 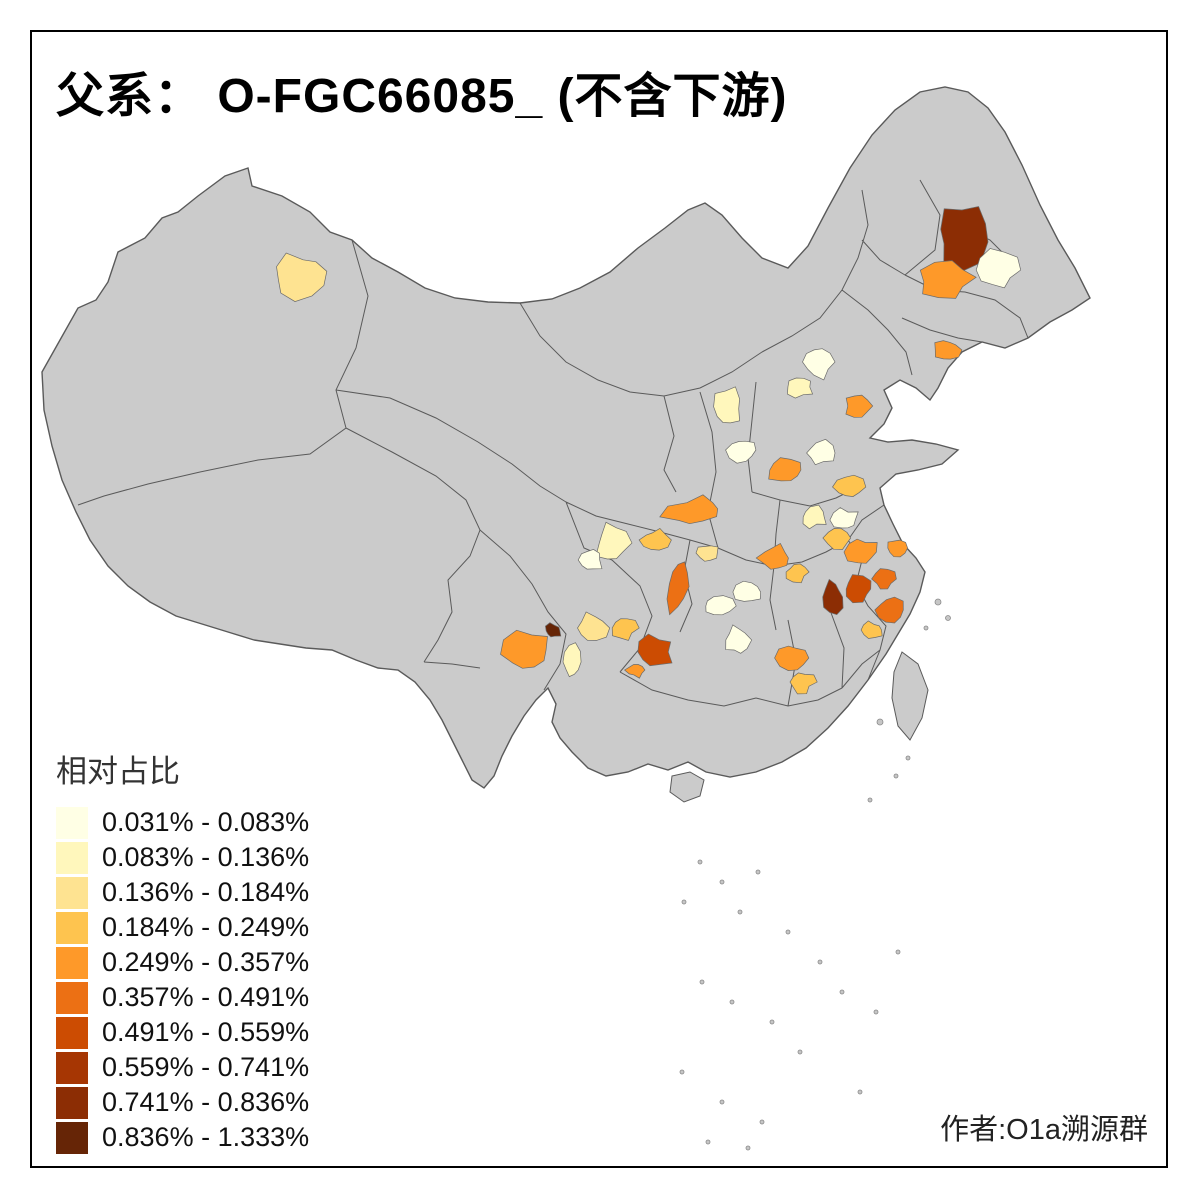 I want to click on author-credit: 作者:O1a溯源群, so click(x=1044, y=1130).